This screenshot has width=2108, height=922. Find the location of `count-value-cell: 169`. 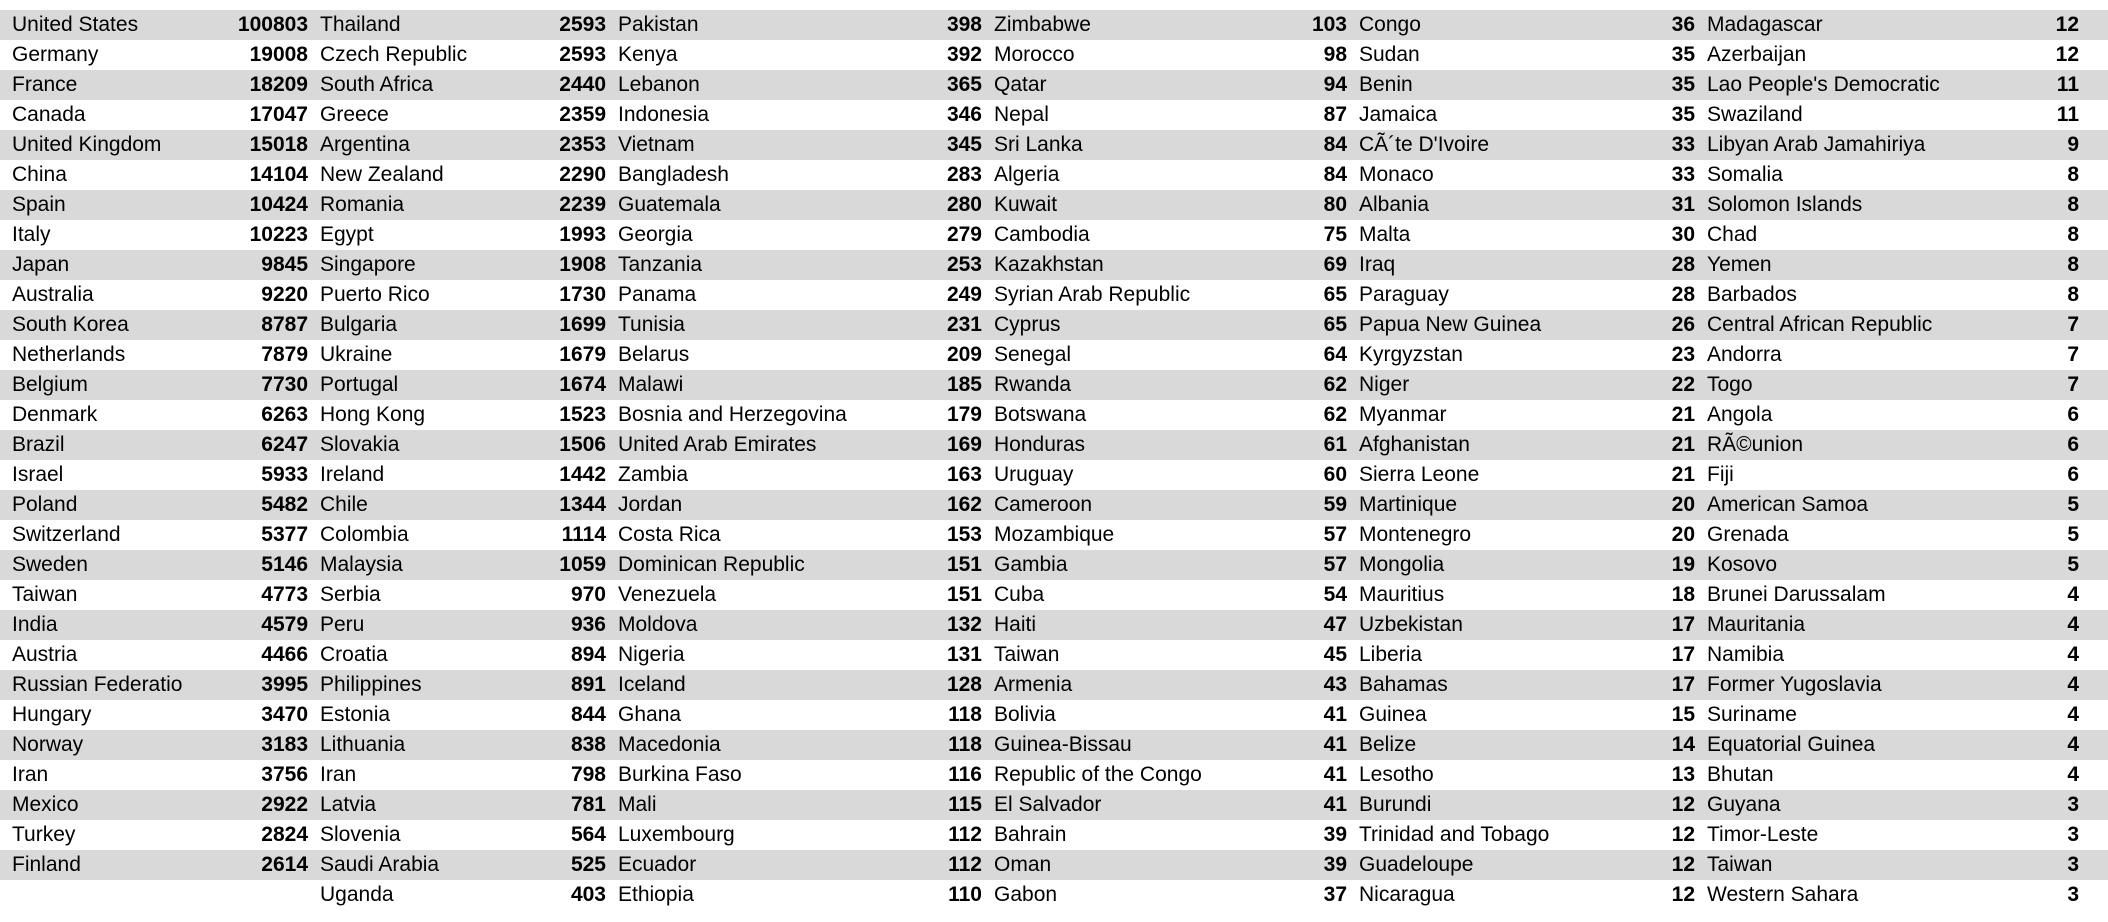

count-value-cell: 169 is located at coordinates (964, 444).